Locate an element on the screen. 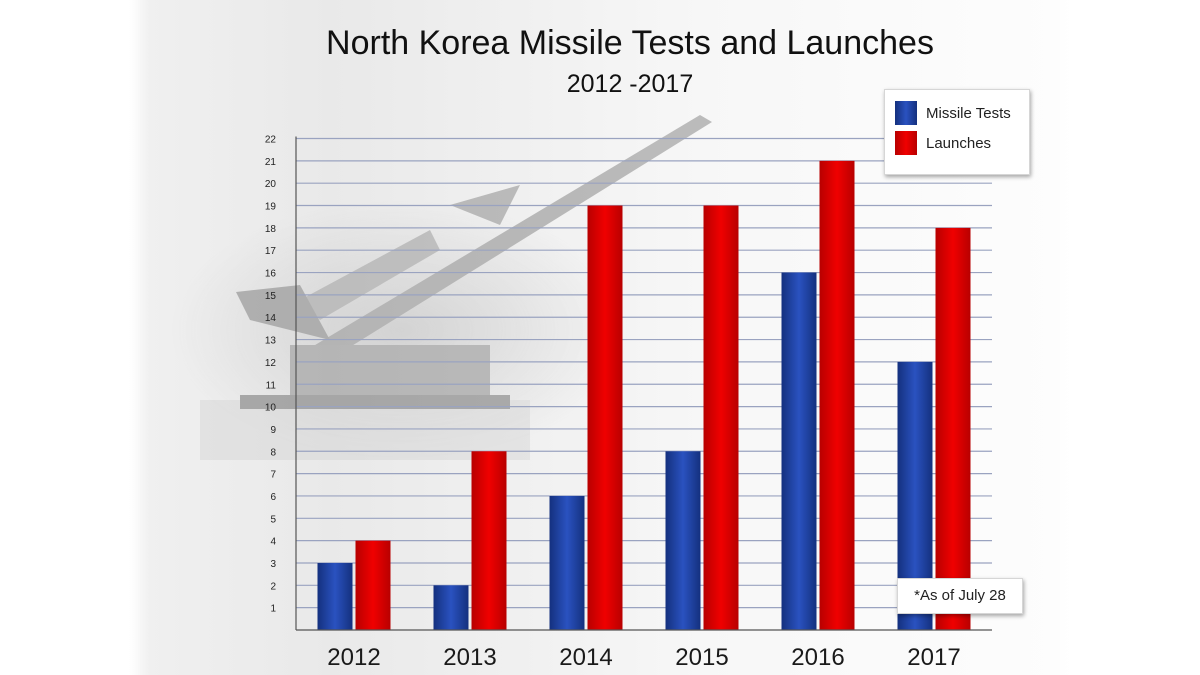 Image resolution: width=1200 pixels, height=675 pixels. y-tick-label: 3 is located at coordinates (273, 564).